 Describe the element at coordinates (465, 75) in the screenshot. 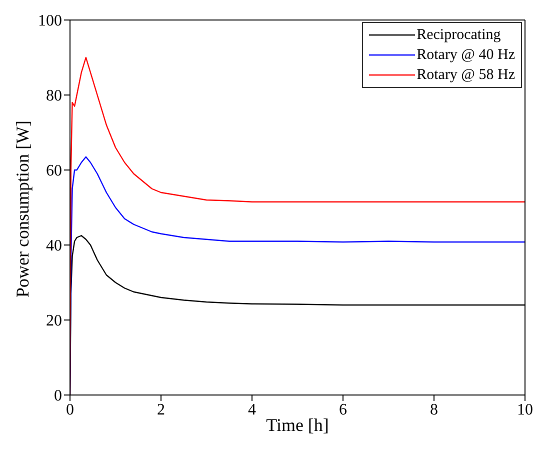

I see `legend-label: Rotary @ 58 Hz` at that location.